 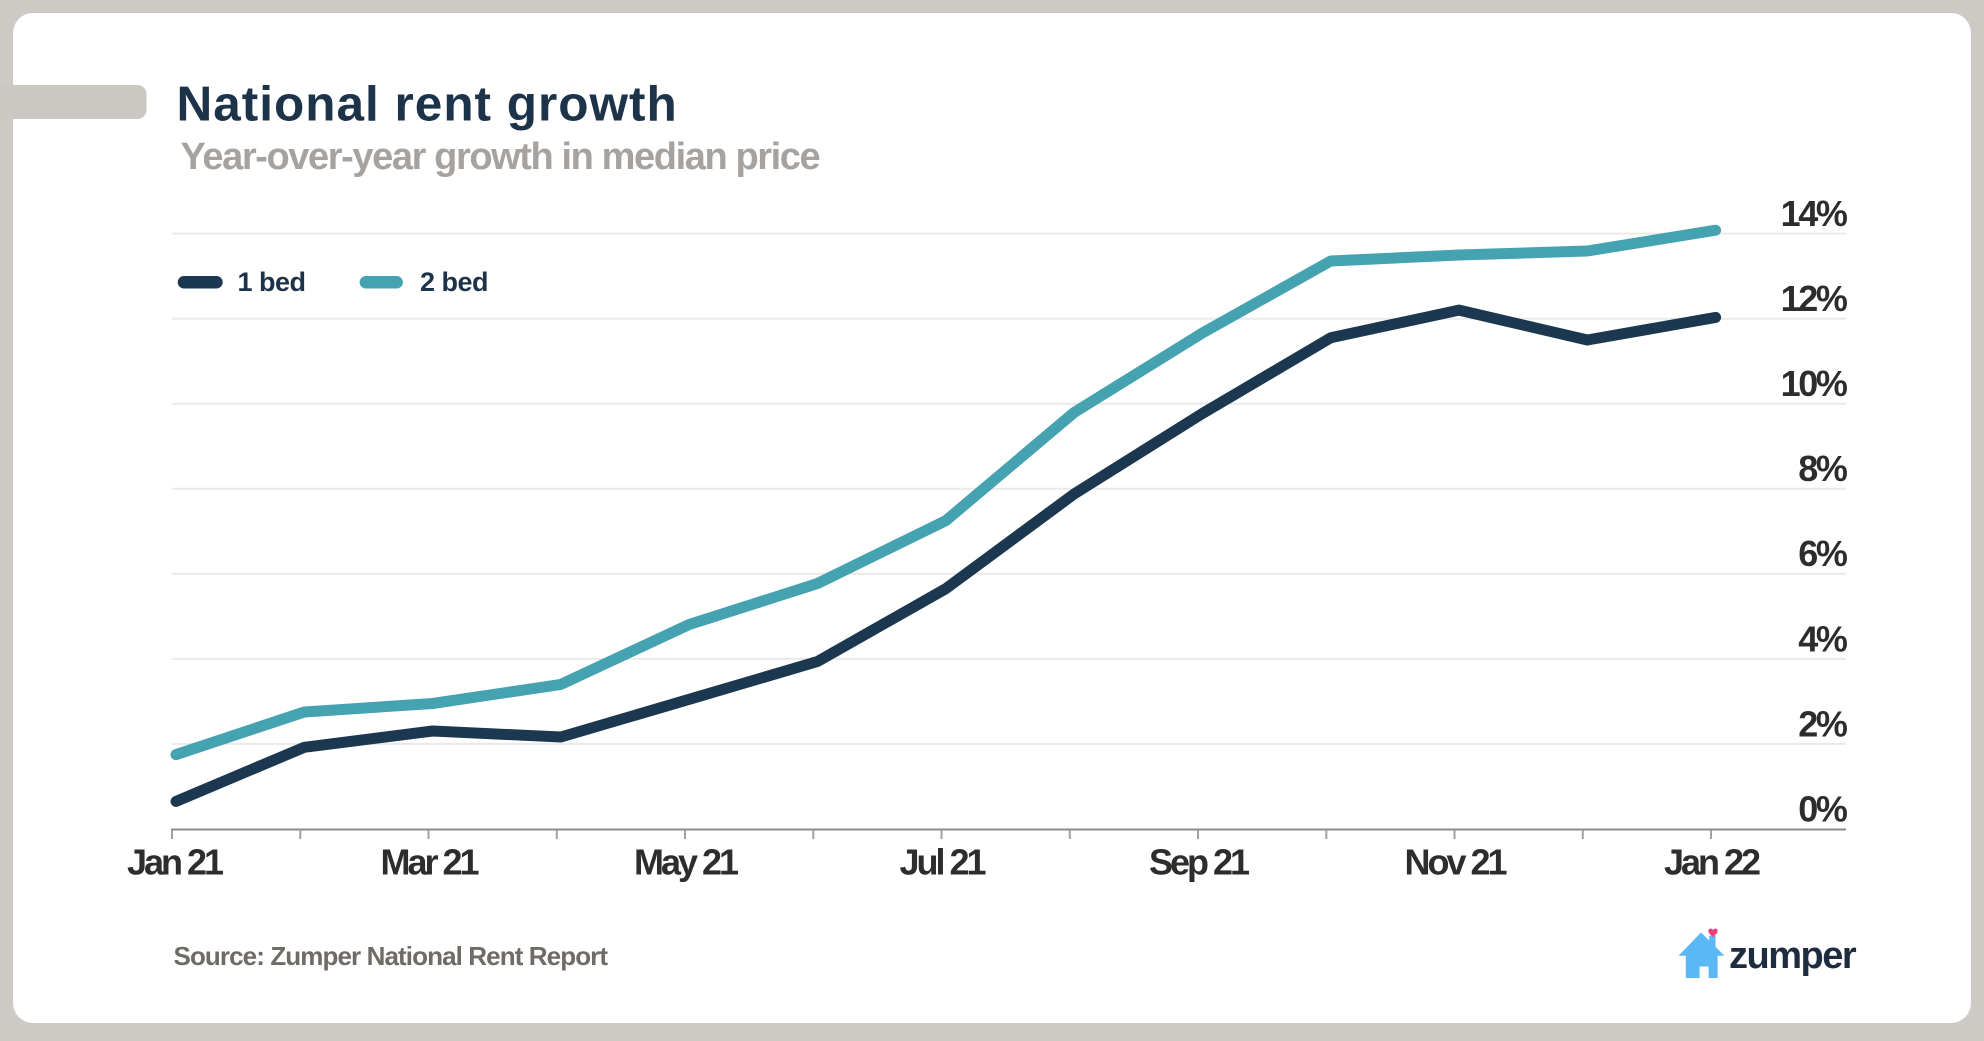 What do you see at coordinates (454, 282) in the screenshot?
I see `svg-text: 2 bed` at bounding box center [454, 282].